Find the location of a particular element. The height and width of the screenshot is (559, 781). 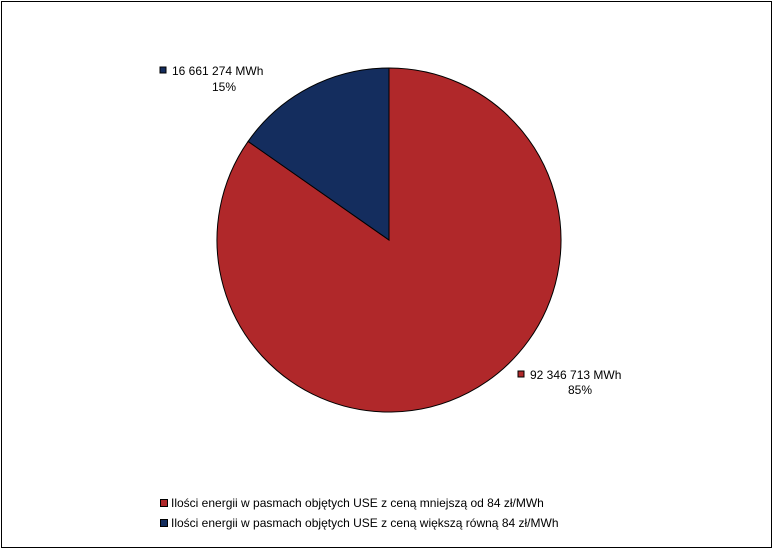

data-label-value: 16 661 274 MWh is located at coordinates (217, 71).